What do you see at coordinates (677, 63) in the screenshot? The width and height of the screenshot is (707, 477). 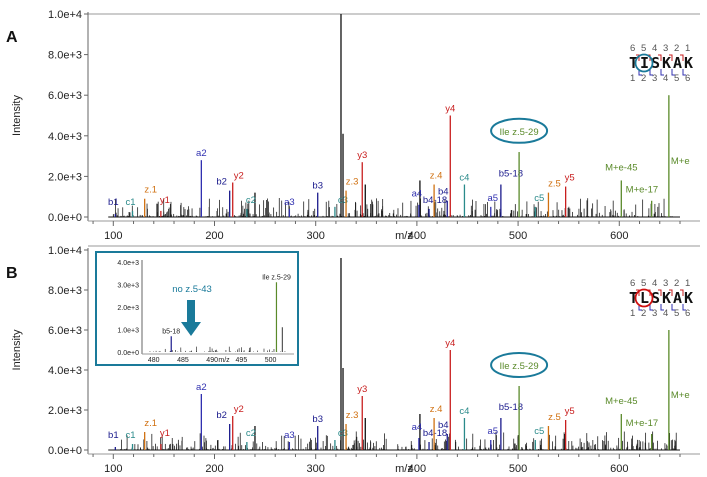 I see `sequence-residue: A` at bounding box center [677, 63].